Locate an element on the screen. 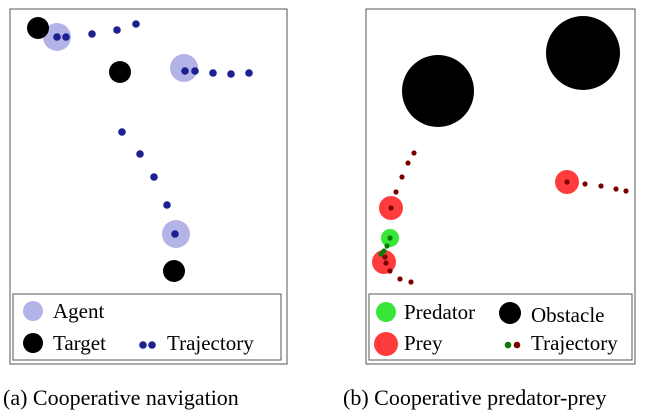  legend-prey-label: Prey is located at coordinates (423, 343).